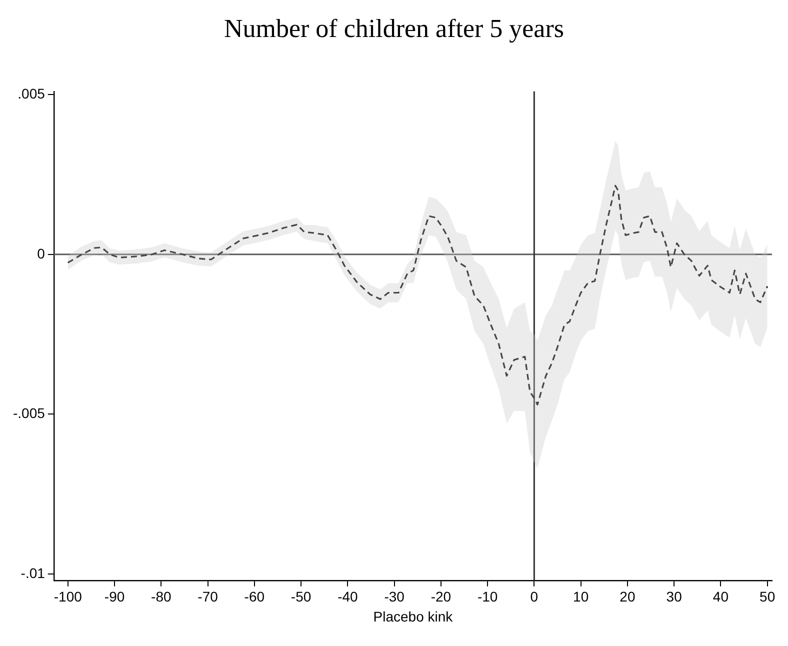  What do you see at coordinates (68, 596) in the screenshot?
I see `x-tick-label: -100` at bounding box center [68, 596].